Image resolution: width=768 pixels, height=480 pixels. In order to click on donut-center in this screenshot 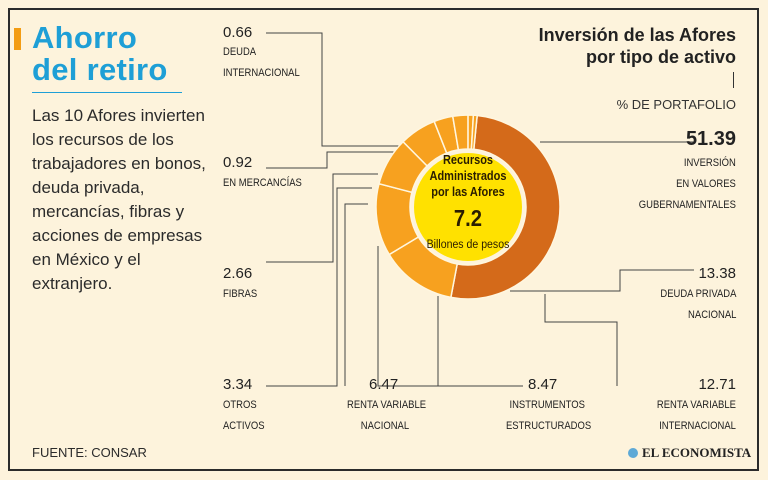, I will do `click(468, 207)`.